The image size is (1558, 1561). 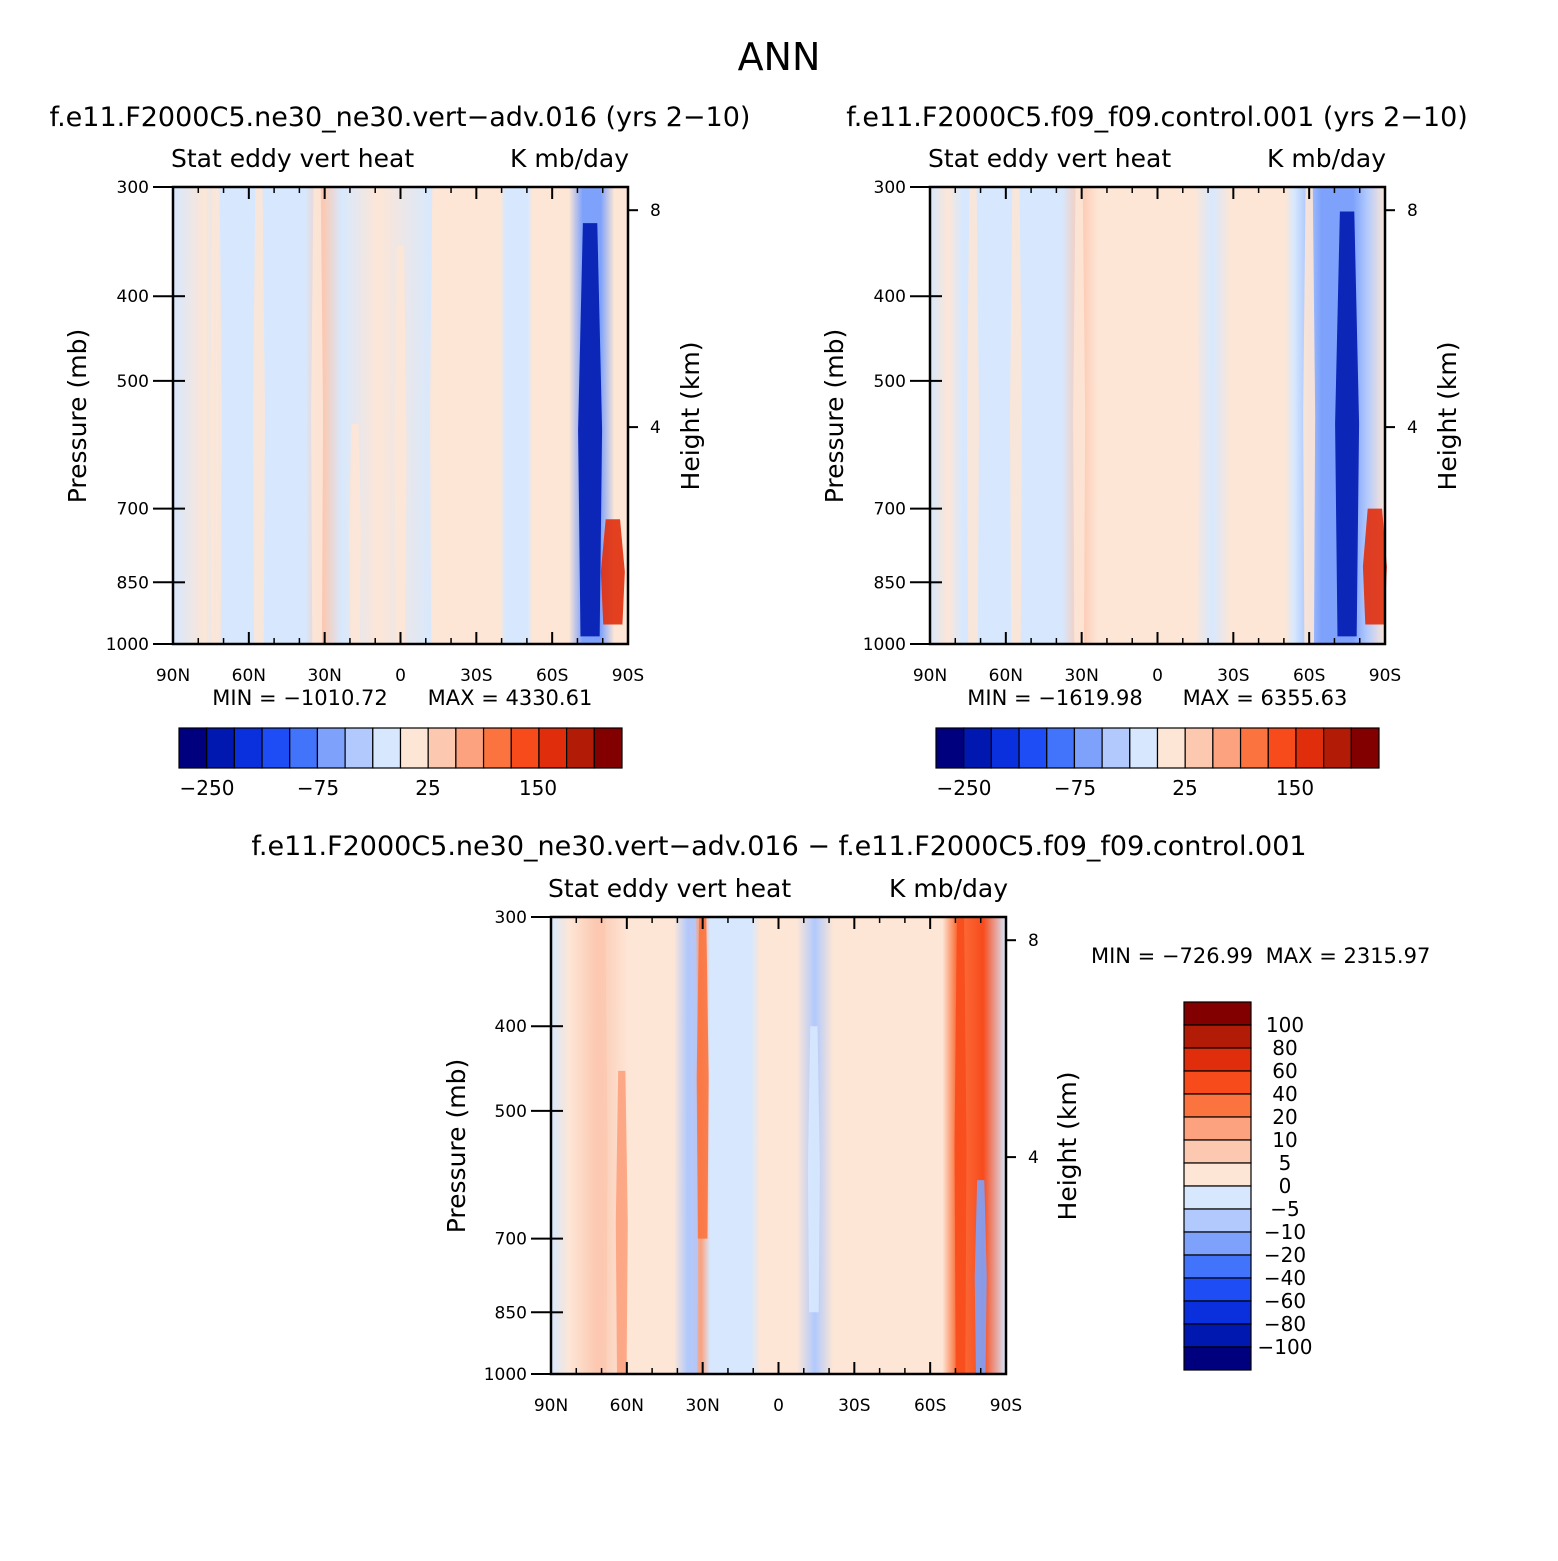 I want to click on colorbar-labels: −250 −75 25 150, so click(x=369, y=788).